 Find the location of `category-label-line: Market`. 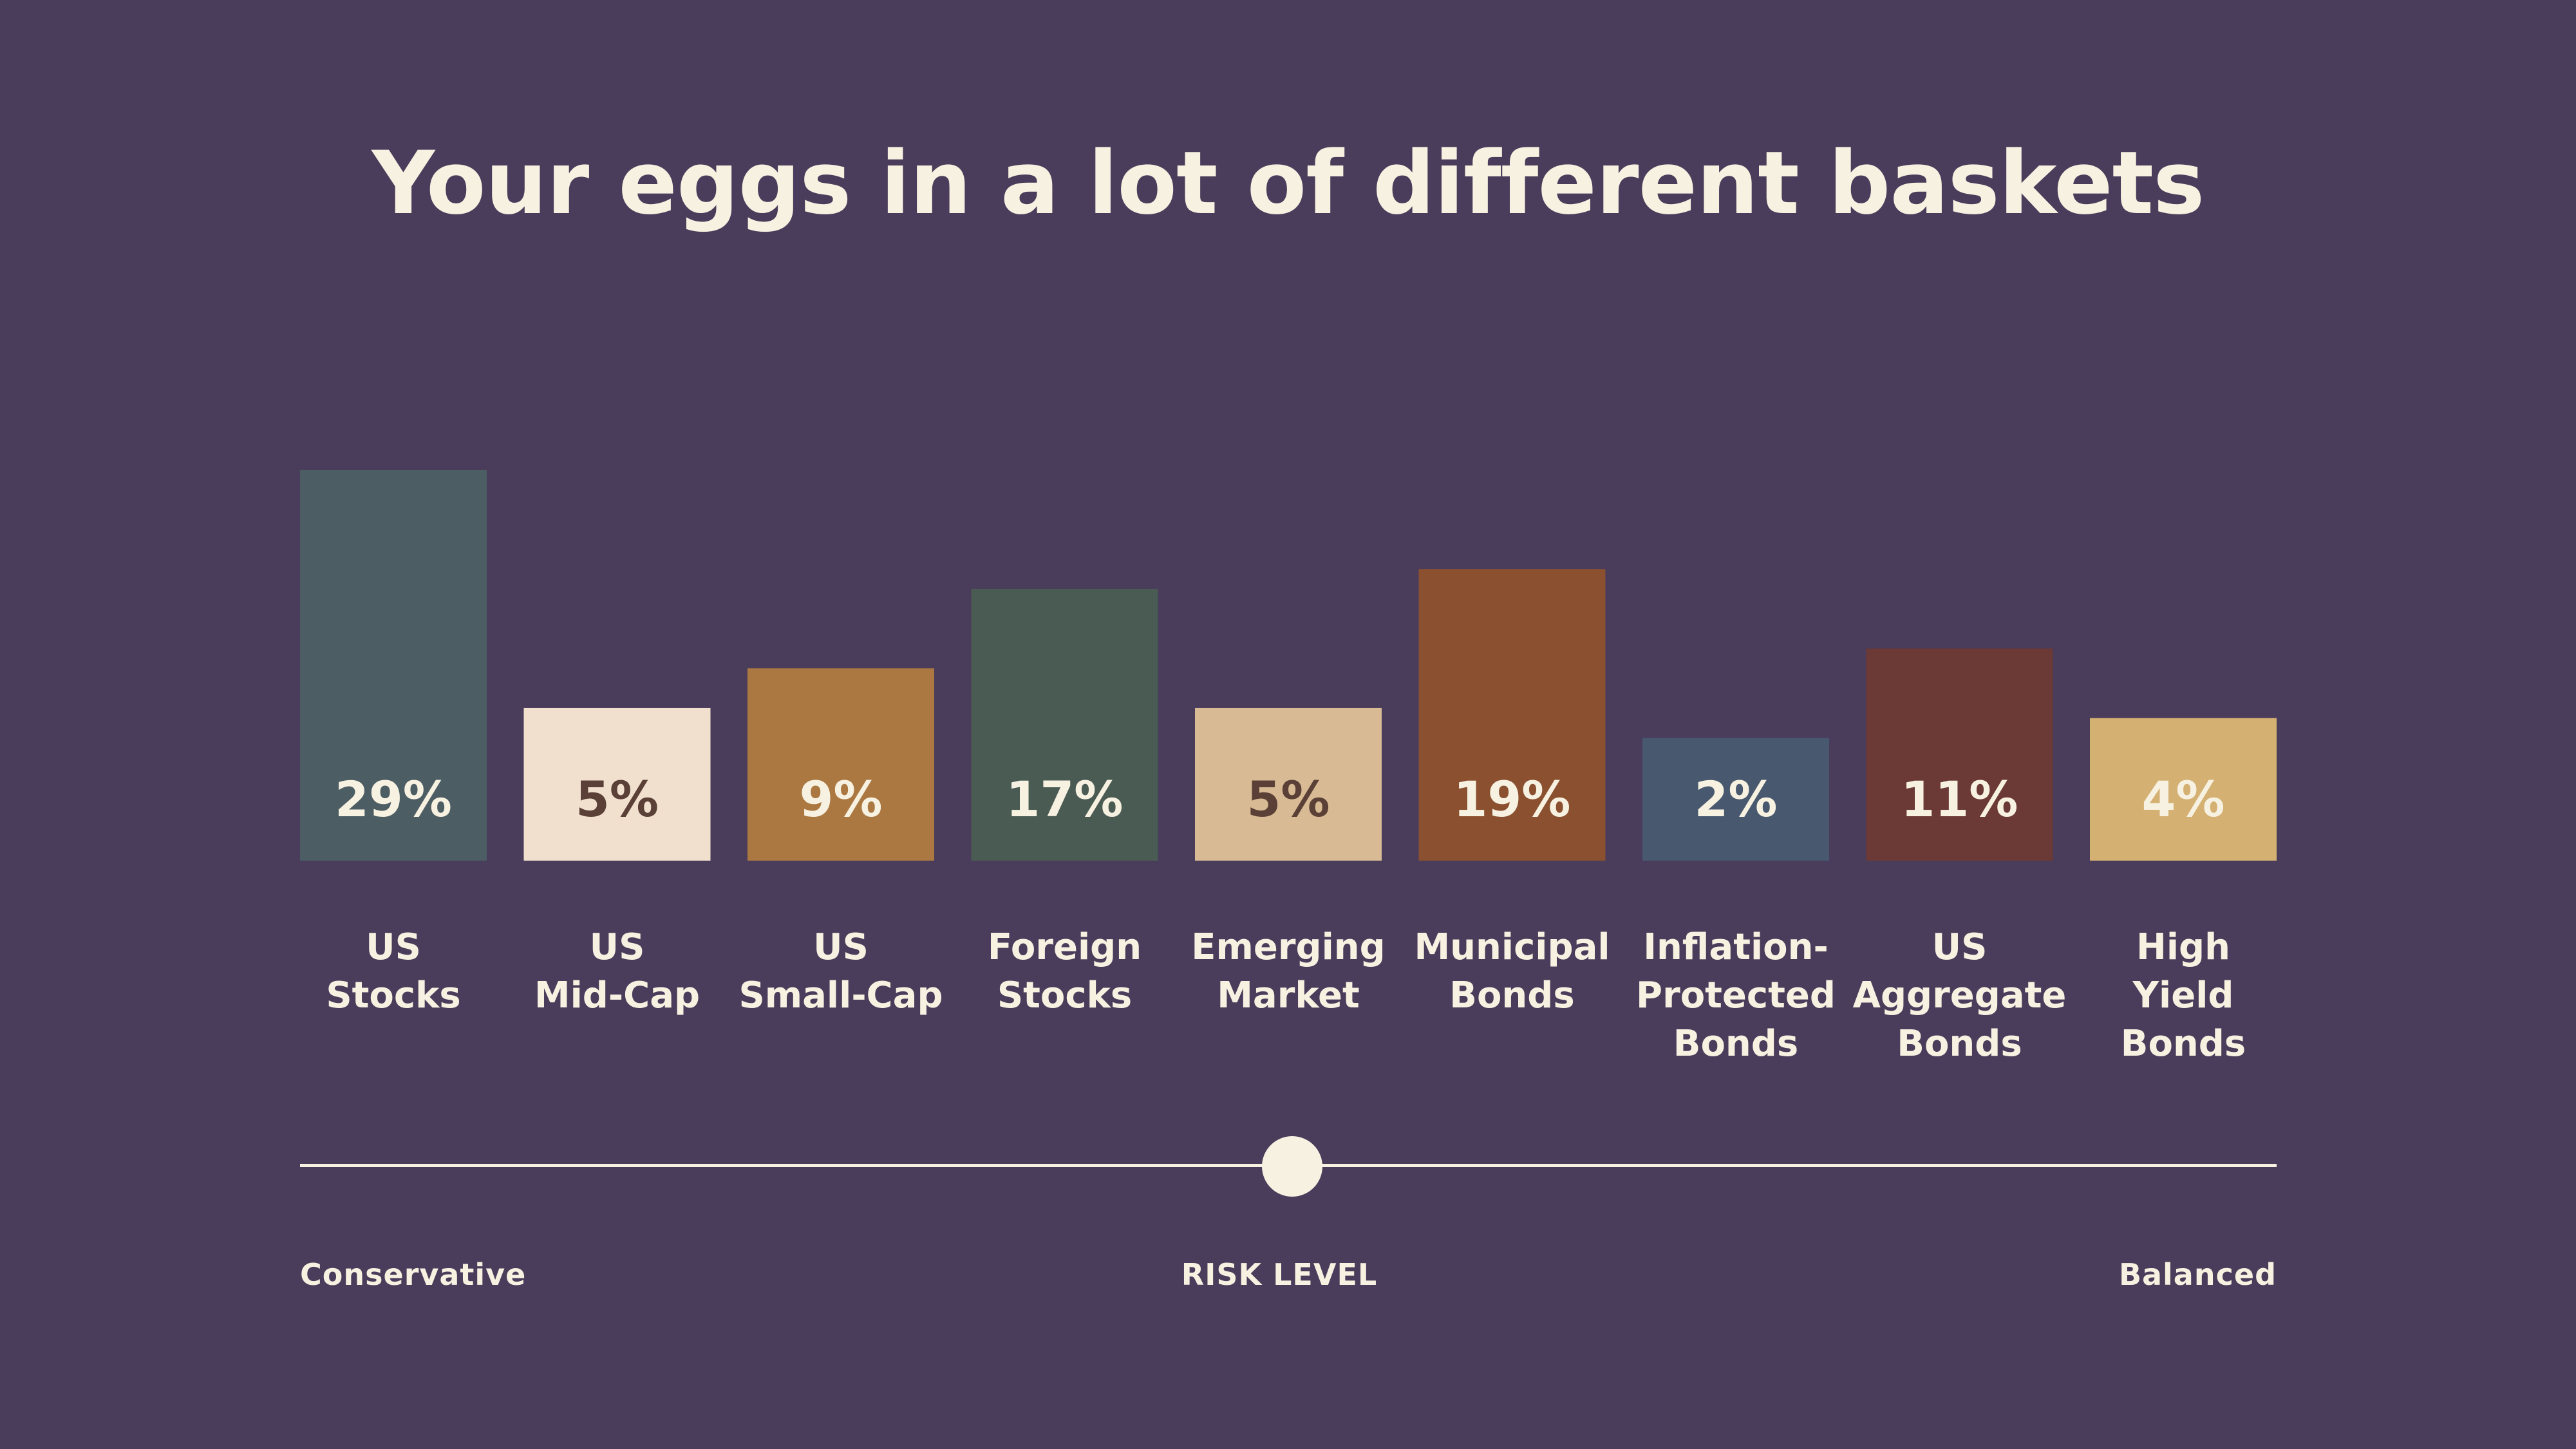

category-label-line: Market is located at coordinates (1288, 995).